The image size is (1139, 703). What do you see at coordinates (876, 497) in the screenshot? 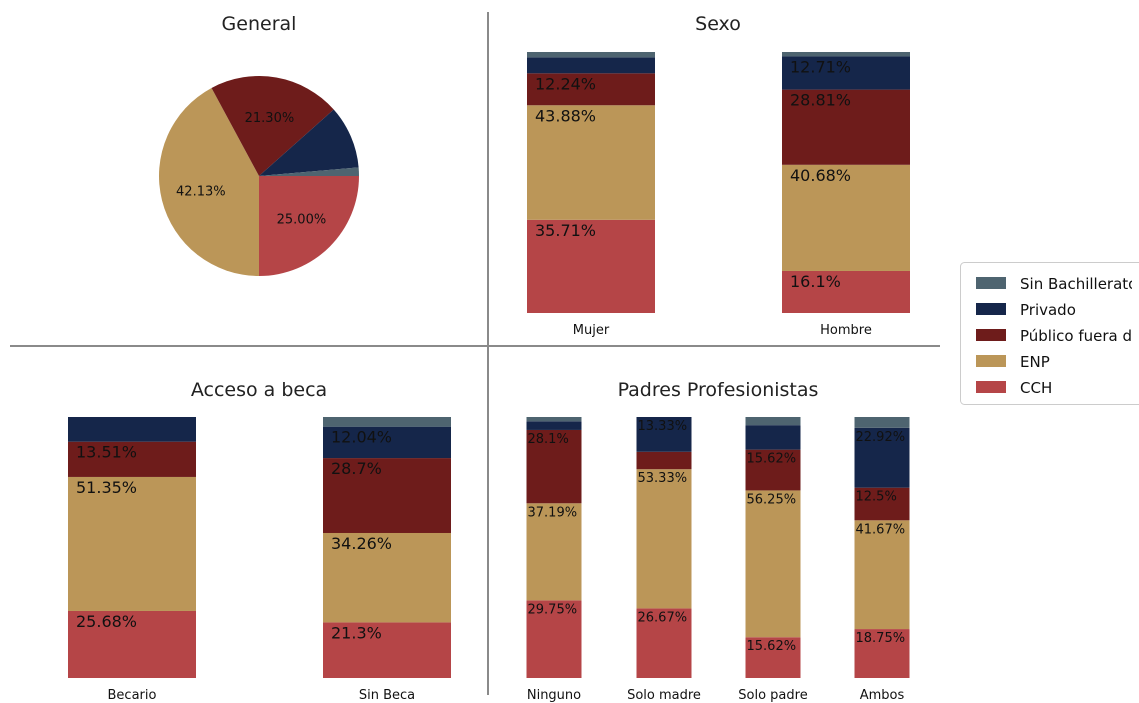
I see `bar-label-ambos-publico-fuera-de-unam: 12.5%` at bounding box center [876, 497].